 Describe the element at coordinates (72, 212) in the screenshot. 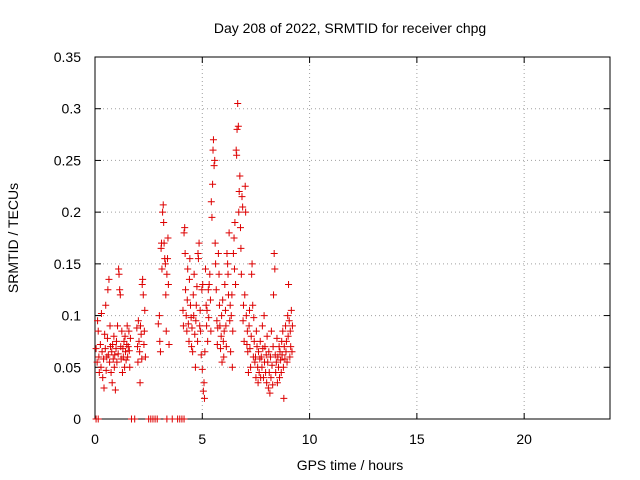

I see `y-tick-label: 0.2` at that location.